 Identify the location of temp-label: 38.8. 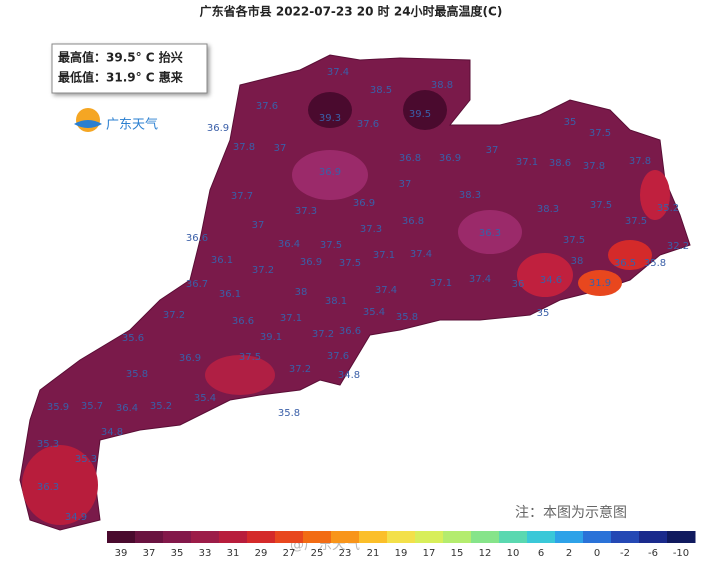
(442, 85).